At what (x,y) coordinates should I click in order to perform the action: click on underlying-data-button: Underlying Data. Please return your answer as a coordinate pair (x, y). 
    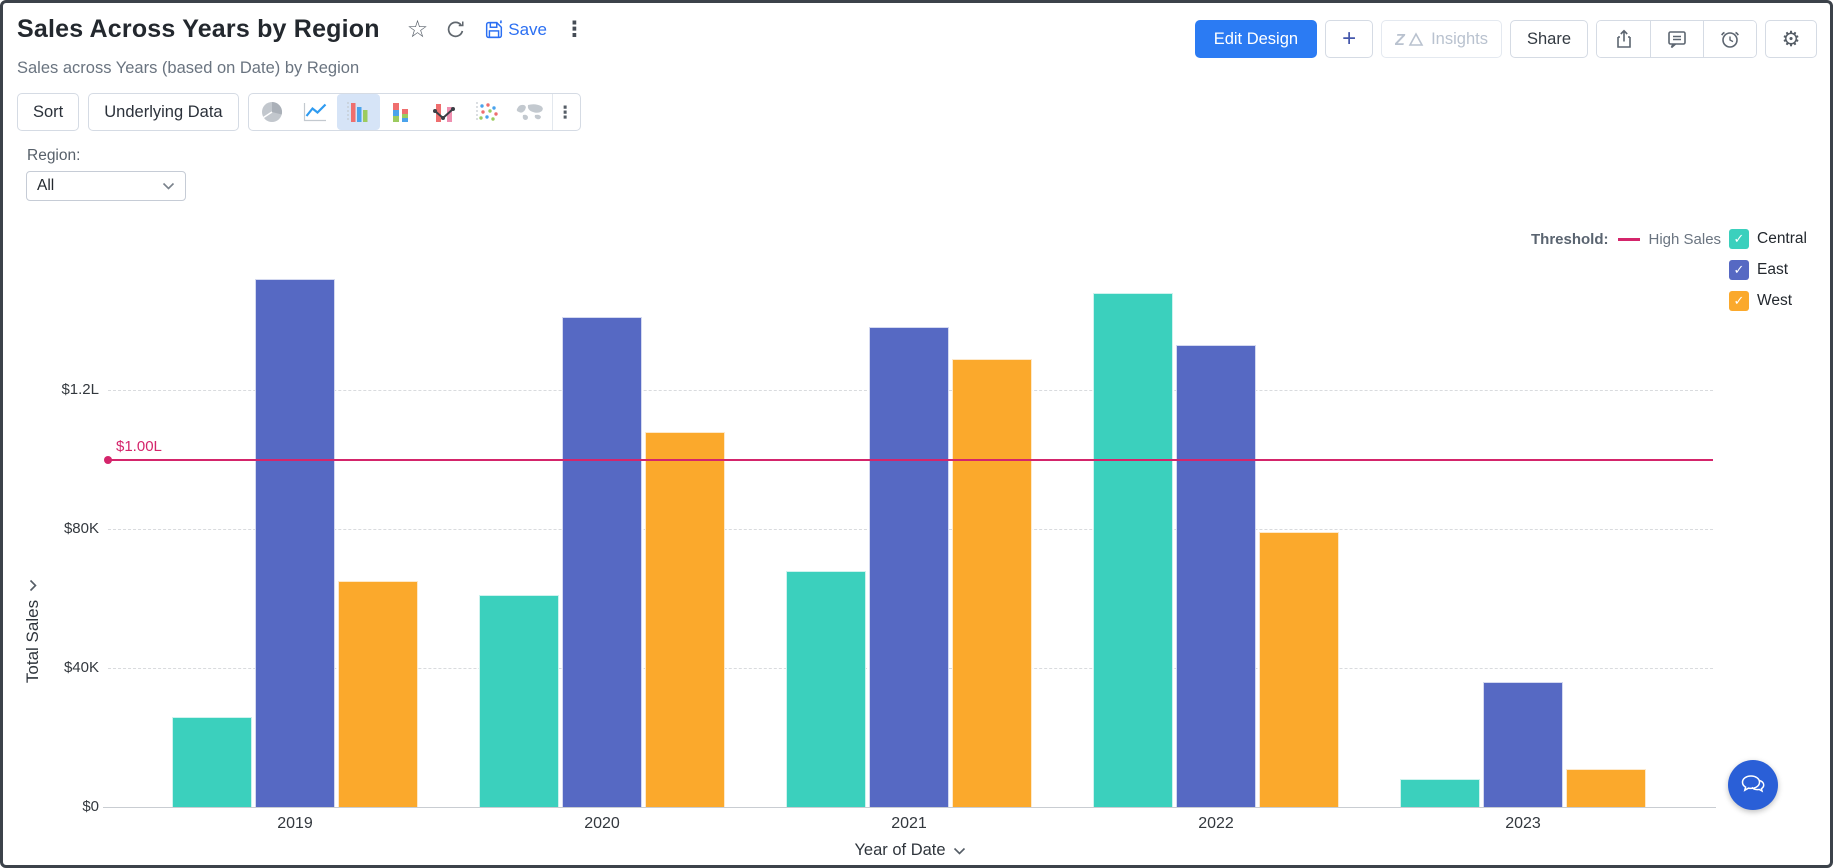
    Looking at the image, I should click on (163, 112).